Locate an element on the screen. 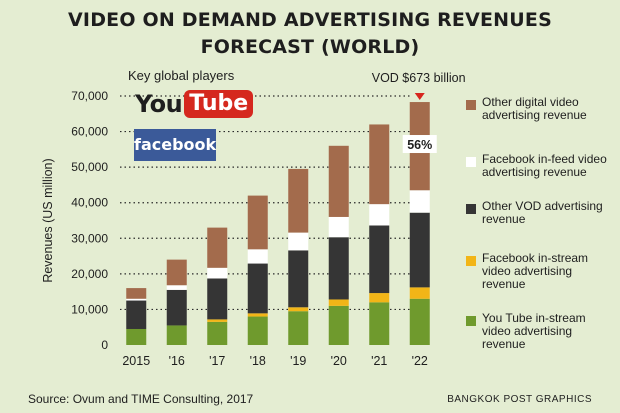 Image resolution: width=620 pixels, height=413 pixels. legend-label: Other VOD advertising revenue is located at coordinates (542, 212).